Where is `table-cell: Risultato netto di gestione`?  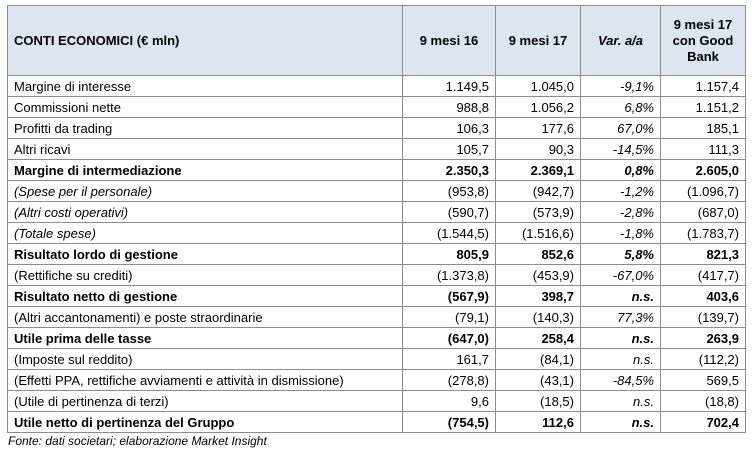 table-cell: Risultato netto di gestione is located at coordinates (205, 296).